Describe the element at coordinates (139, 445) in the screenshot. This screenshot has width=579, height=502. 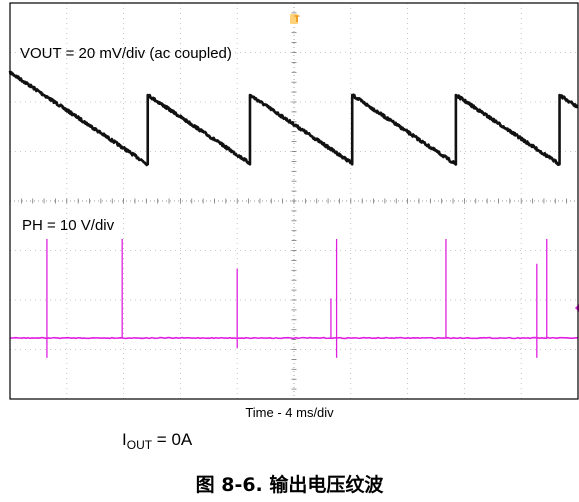
I see `condition-subscript: OUT` at that location.